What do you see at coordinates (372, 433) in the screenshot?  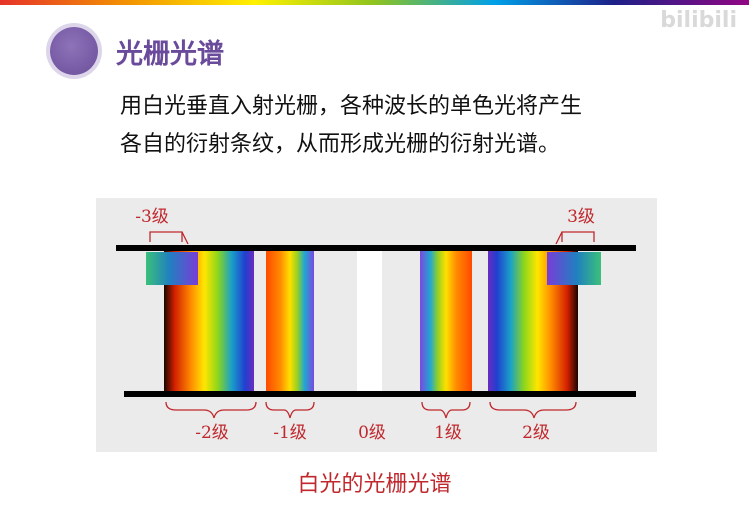 I see `order-label-0: 0级` at bounding box center [372, 433].